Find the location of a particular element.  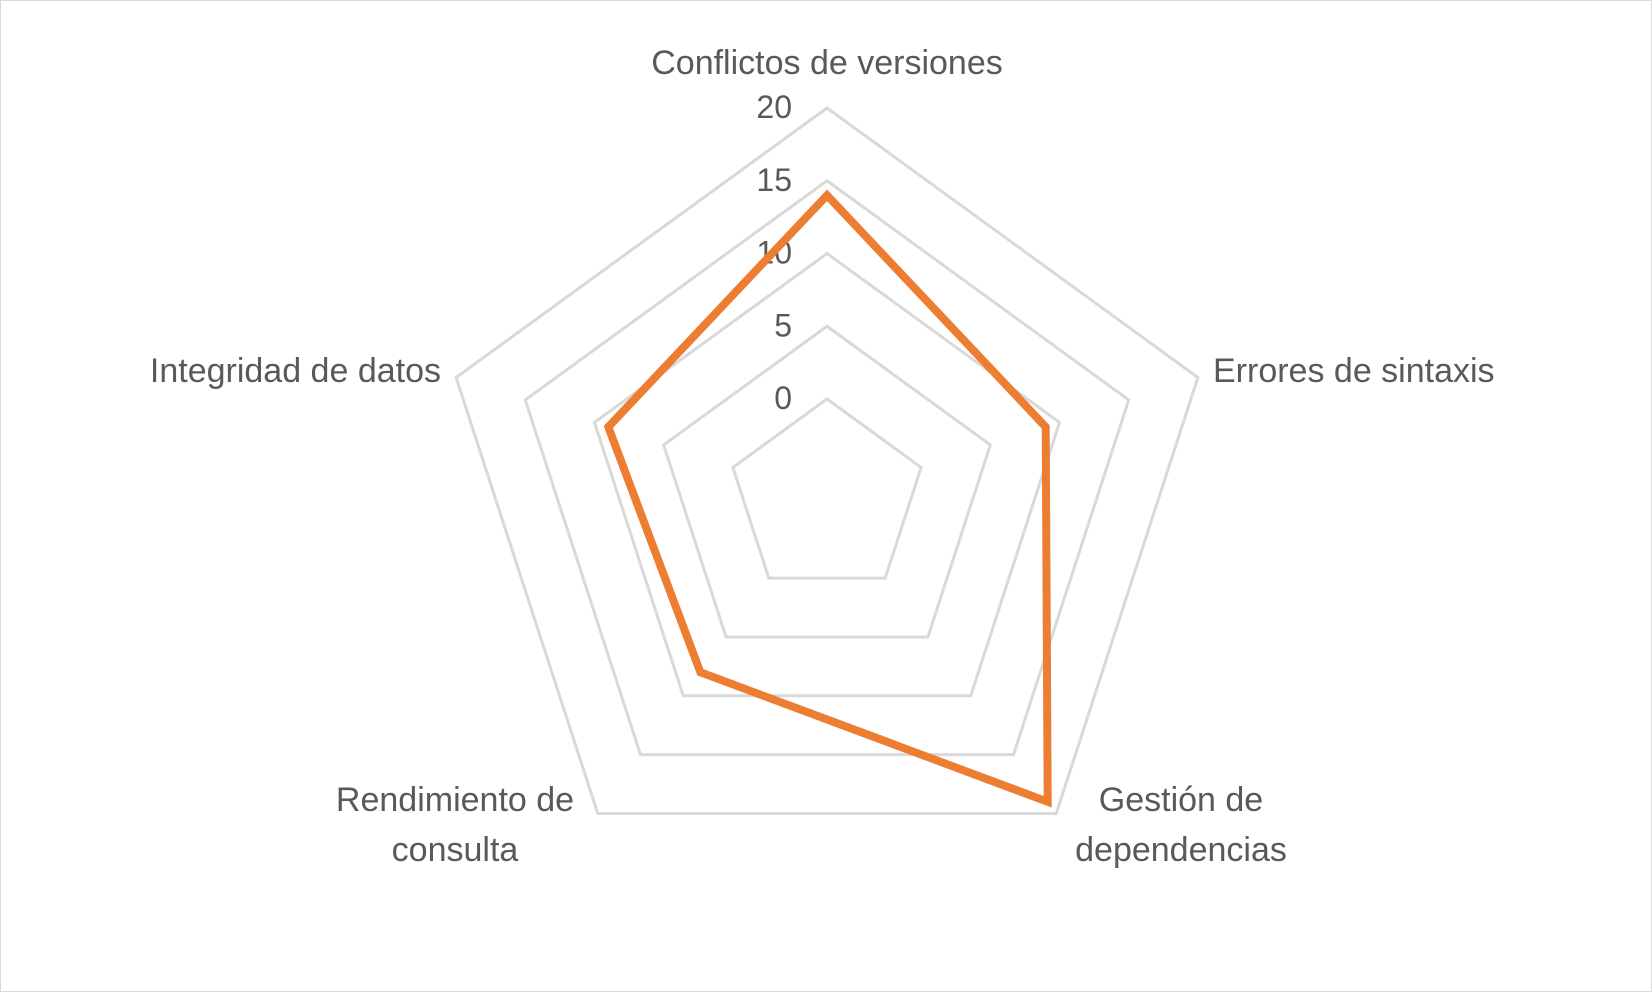

category-label-1: Errores de sintaxis is located at coordinates (1354, 371).